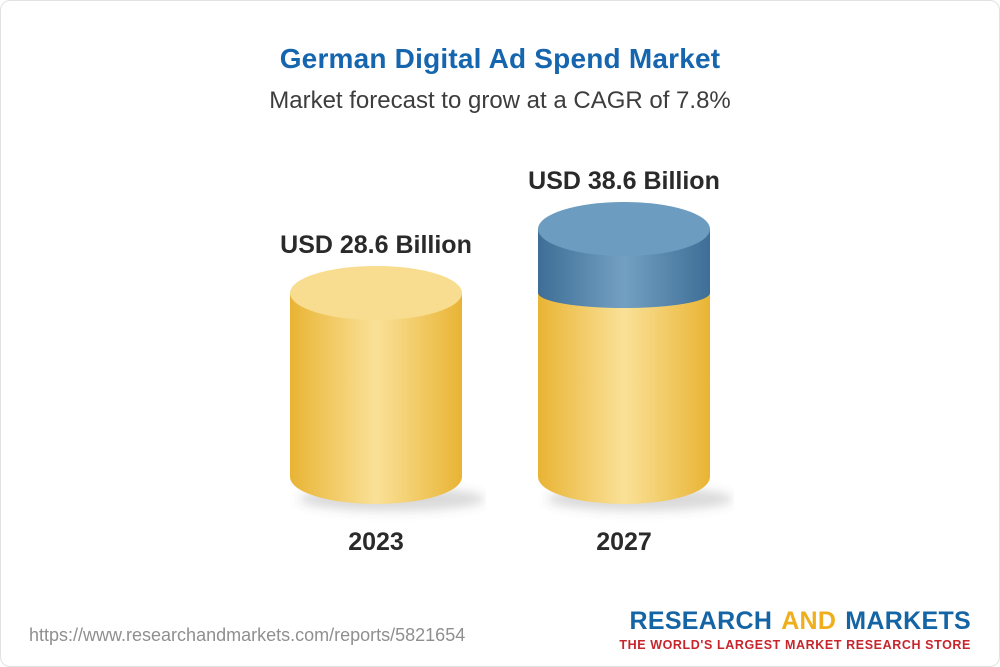  Describe the element at coordinates (701, 620) in the screenshot. I see `logo-word-research: RESEARCH` at that location.